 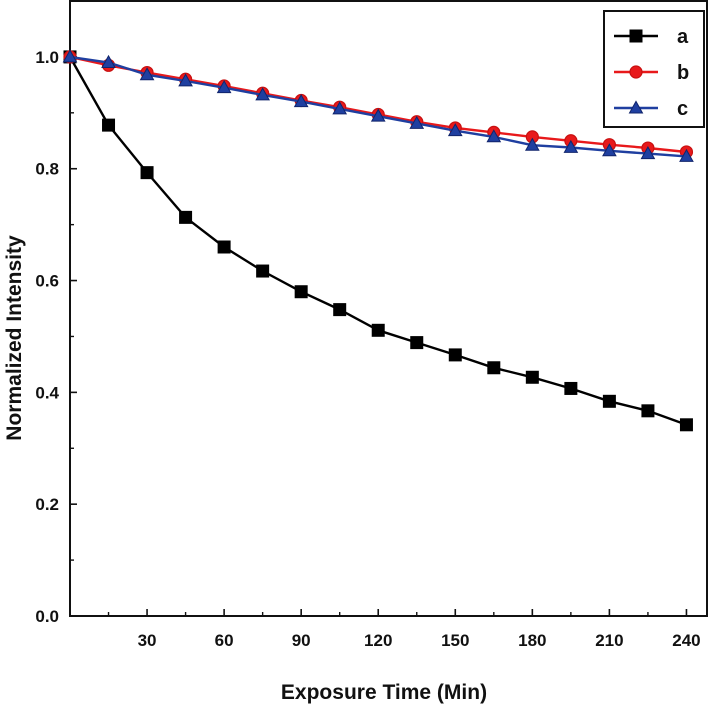 I want to click on series-b, so click(x=378, y=104).